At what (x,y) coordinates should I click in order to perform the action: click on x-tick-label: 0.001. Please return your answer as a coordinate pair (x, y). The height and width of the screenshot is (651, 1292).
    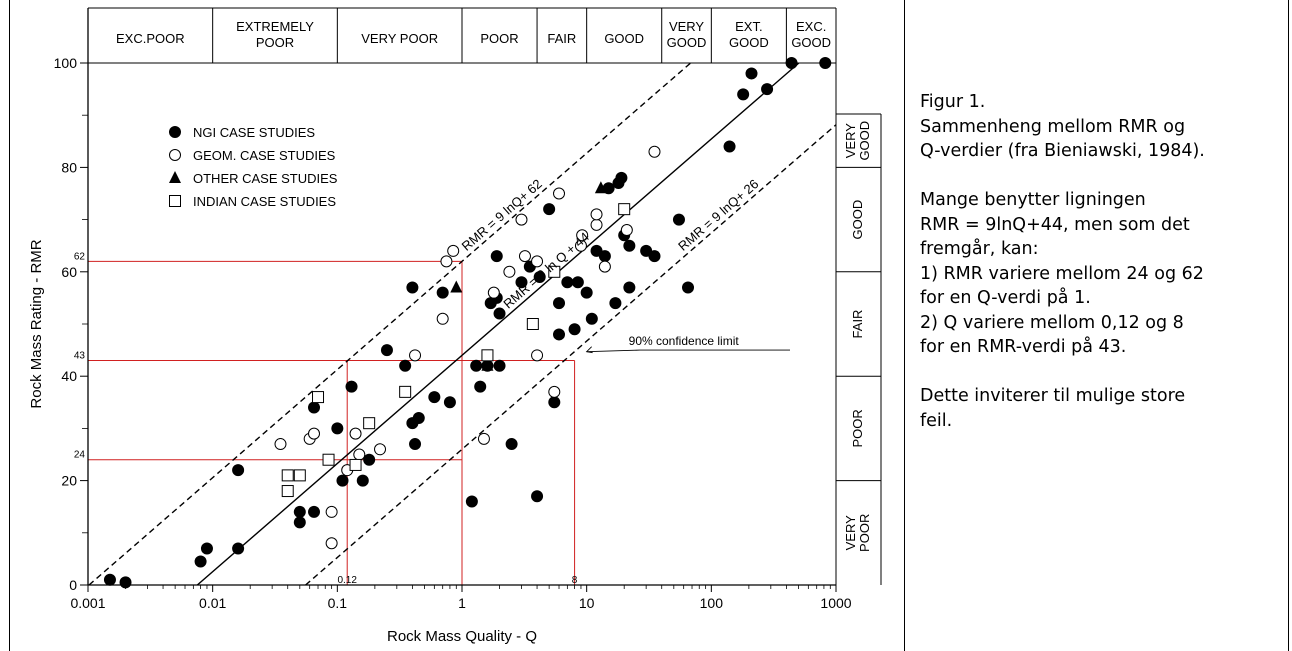
    Looking at the image, I should click on (87, 603).